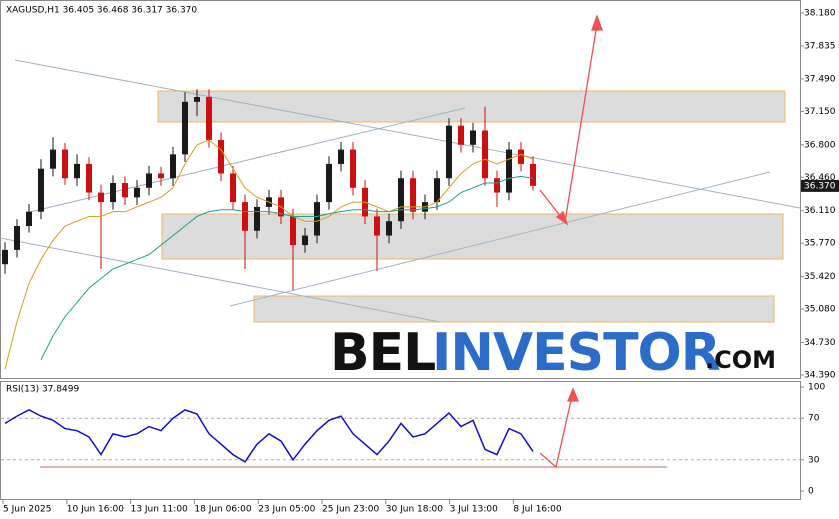 This screenshot has width=839, height=519. Describe the element at coordinates (820, 46) in the screenshot. I see `y-tick-label: 37.835` at that location.